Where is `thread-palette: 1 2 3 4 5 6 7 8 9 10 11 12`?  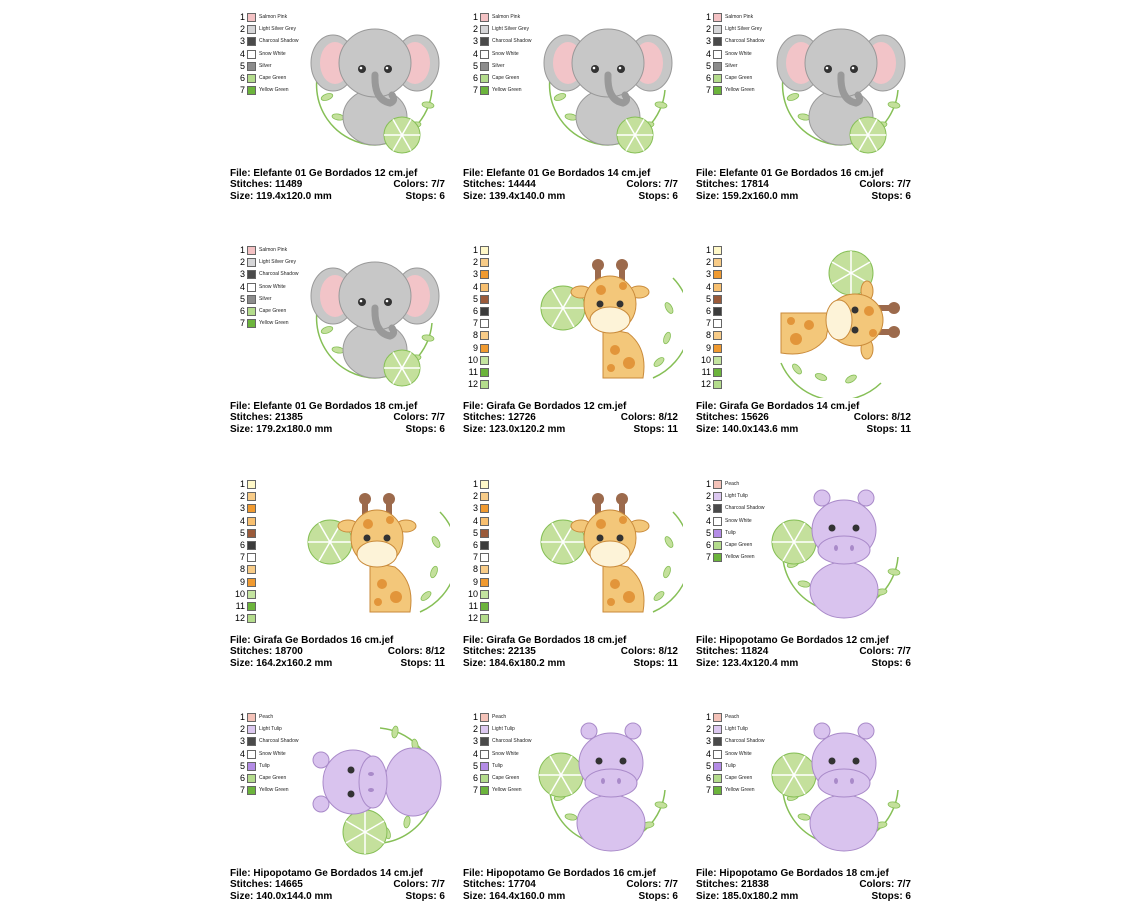 thread-palette: 1 2 3 4 5 6 7 8 9 10 11 12 is located at coordinates (741, 318).